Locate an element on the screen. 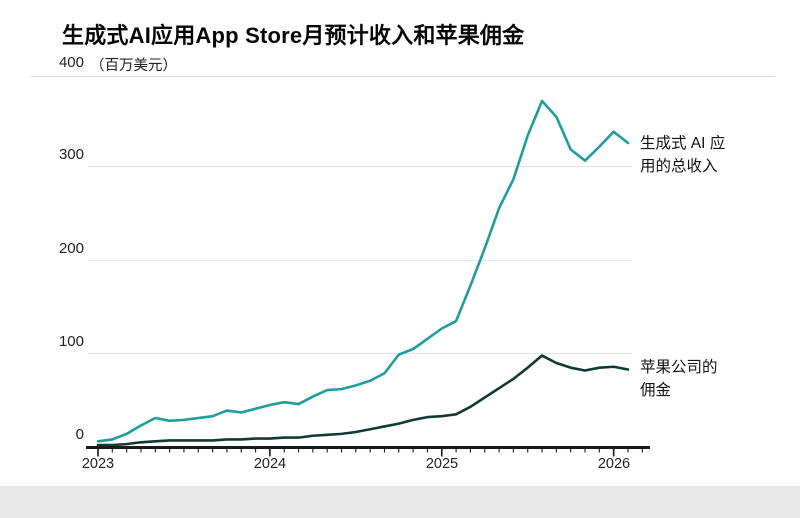 The image size is (800, 518). series-label-revenue-line2: 用的总收入 is located at coordinates (679, 167).